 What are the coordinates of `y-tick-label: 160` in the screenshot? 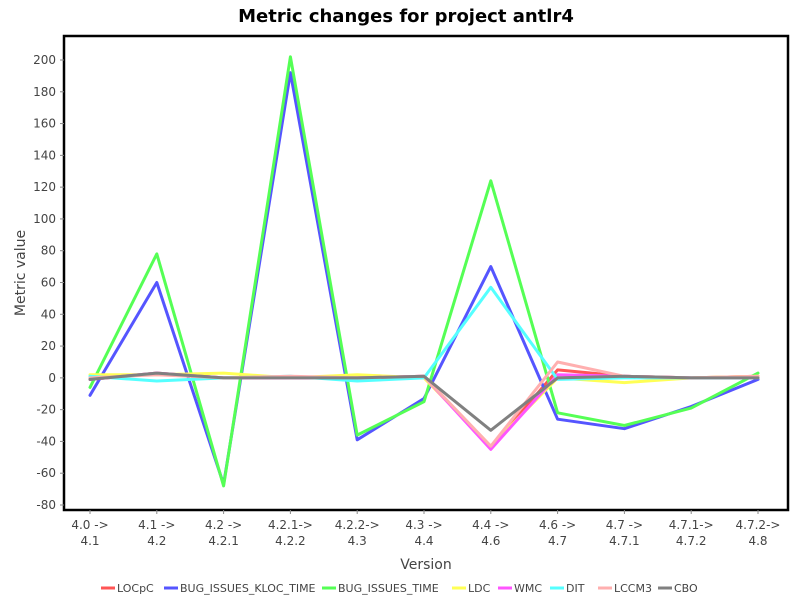 It's located at (44, 124).